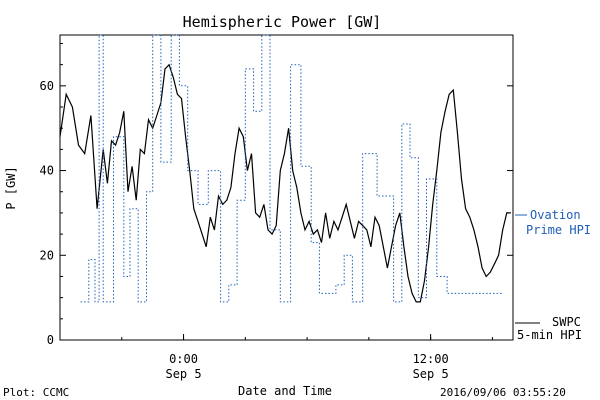 The height and width of the screenshot is (400, 600). What do you see at coordinates (47, 255) in the screenshot?
I see `y-tick-label: 20` at bounding box center [47, 255].